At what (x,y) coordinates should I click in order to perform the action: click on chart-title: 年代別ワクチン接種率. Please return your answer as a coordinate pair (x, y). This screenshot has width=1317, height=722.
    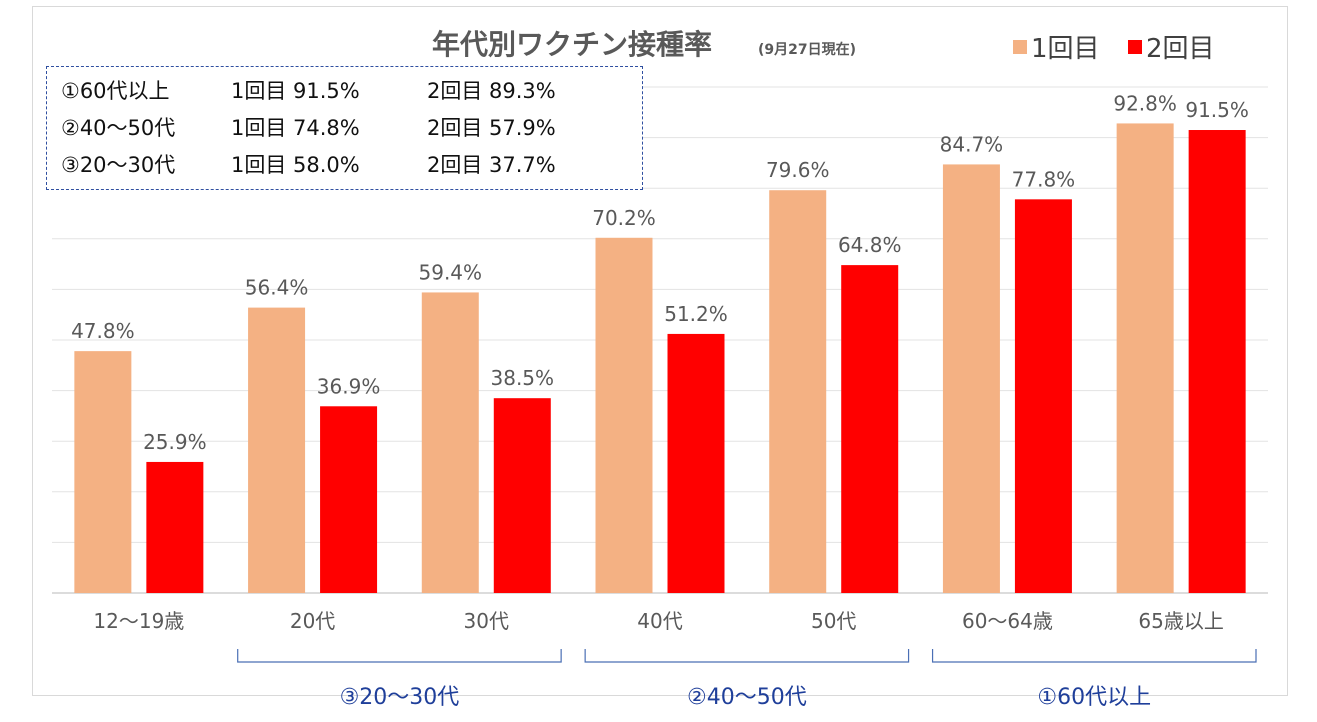
    Looking at the image, I should click on (572, 44).